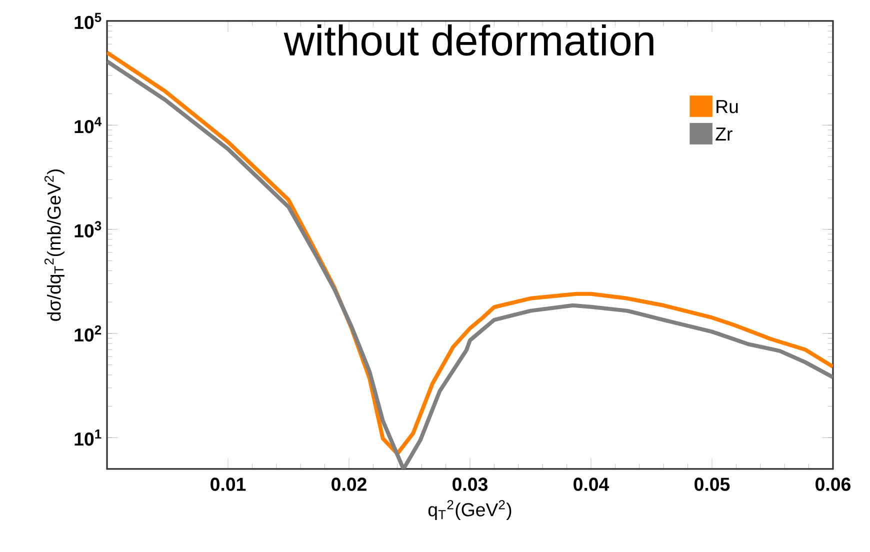 The image size is (870, 552). Describe the element at coordinates (349, 484) in the screenshot. I see `x-tick-label: 0.02` at that location.